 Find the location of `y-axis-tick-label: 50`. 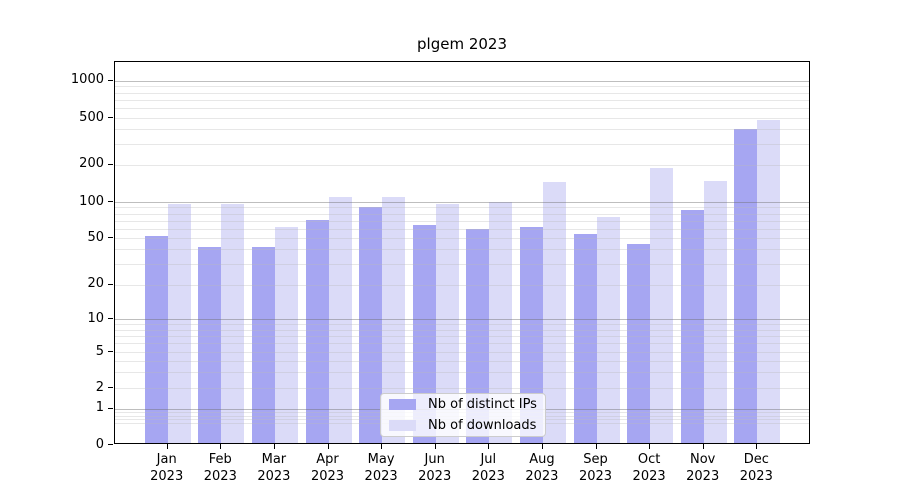

y-axis-tick-label: 50 is located at coordinates (95, 237).